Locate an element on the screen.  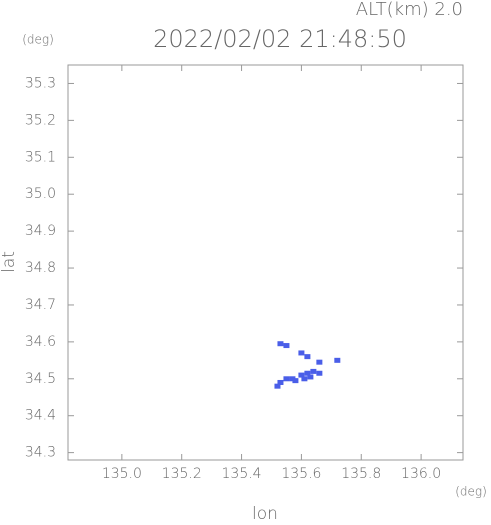
y-tick-label: 34.9 is located at coordinates (40, 231).